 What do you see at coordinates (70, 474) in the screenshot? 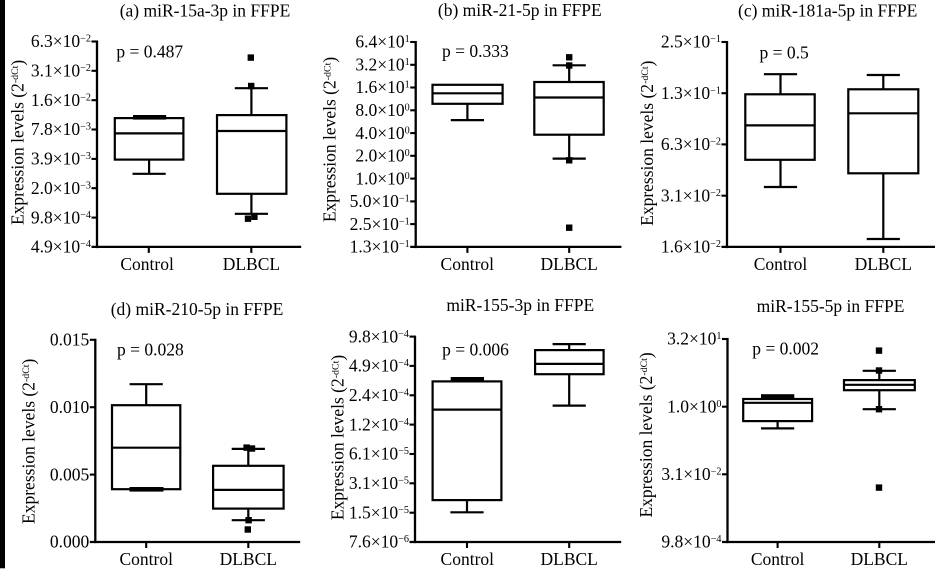
I see `svg-text: 0.005` at bounding box center [70, 474].